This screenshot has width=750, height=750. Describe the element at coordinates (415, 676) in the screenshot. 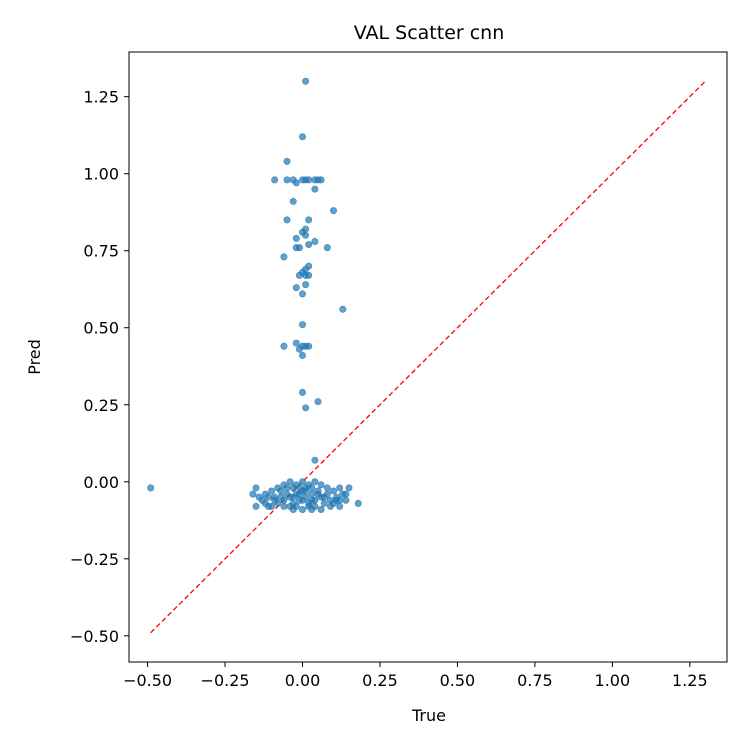

I see `x-axis: −0.50 −0.25 0.00 0.25 0.50 0.75 1.00 1.25` at that location.